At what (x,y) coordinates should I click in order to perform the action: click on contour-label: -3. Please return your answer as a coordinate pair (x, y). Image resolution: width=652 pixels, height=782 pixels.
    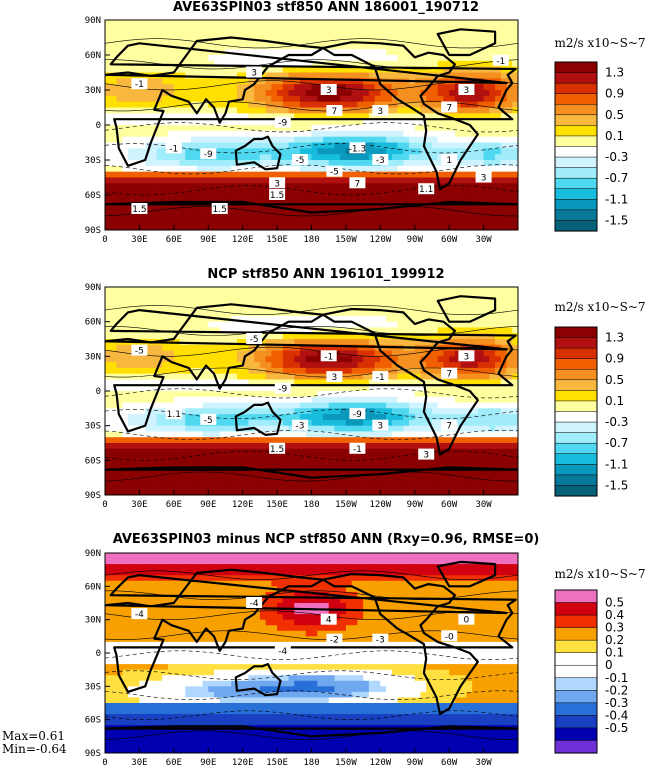
    Looking at the image, I should click on (380, 641).